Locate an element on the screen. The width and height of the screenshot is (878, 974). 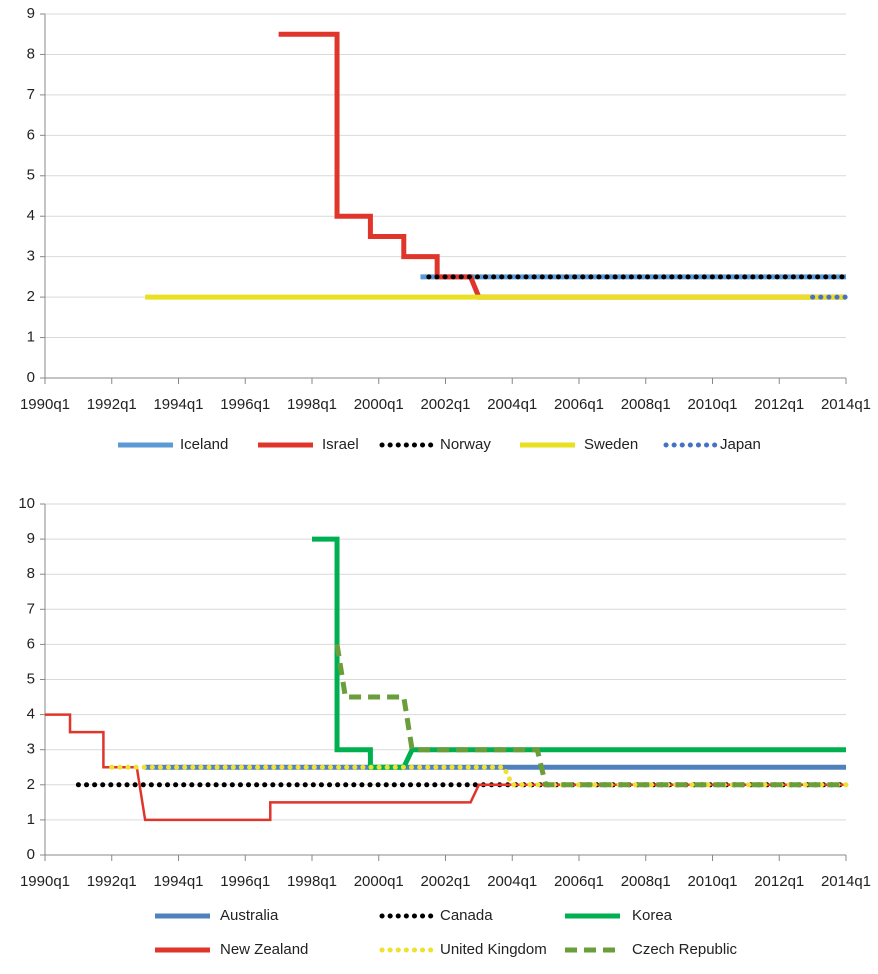
legend-label: Canada is located at coordinates (466, 915).